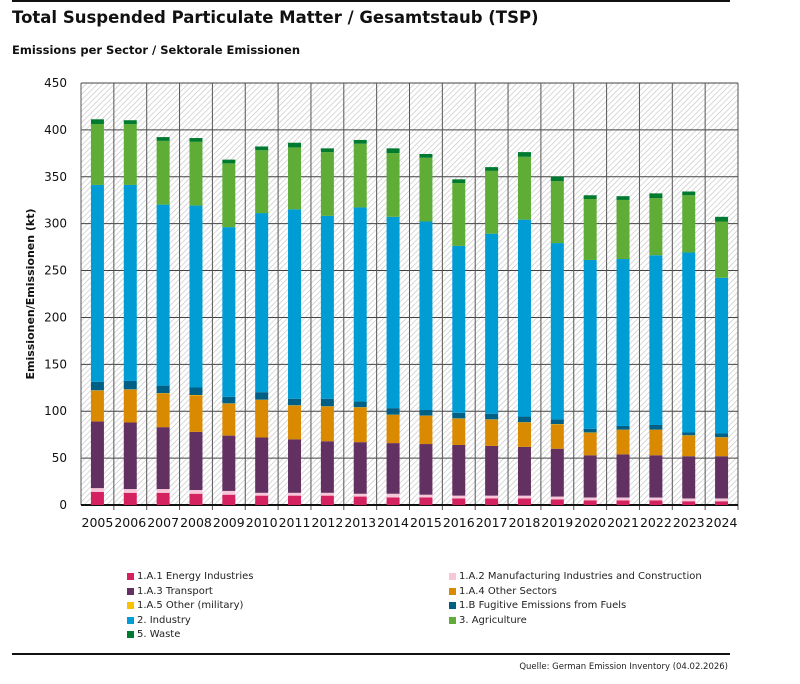  What do you see at coordinates (59, 458) in the screenshot?
I see `y-tick-label: 50` at bounding box center [59, 458].